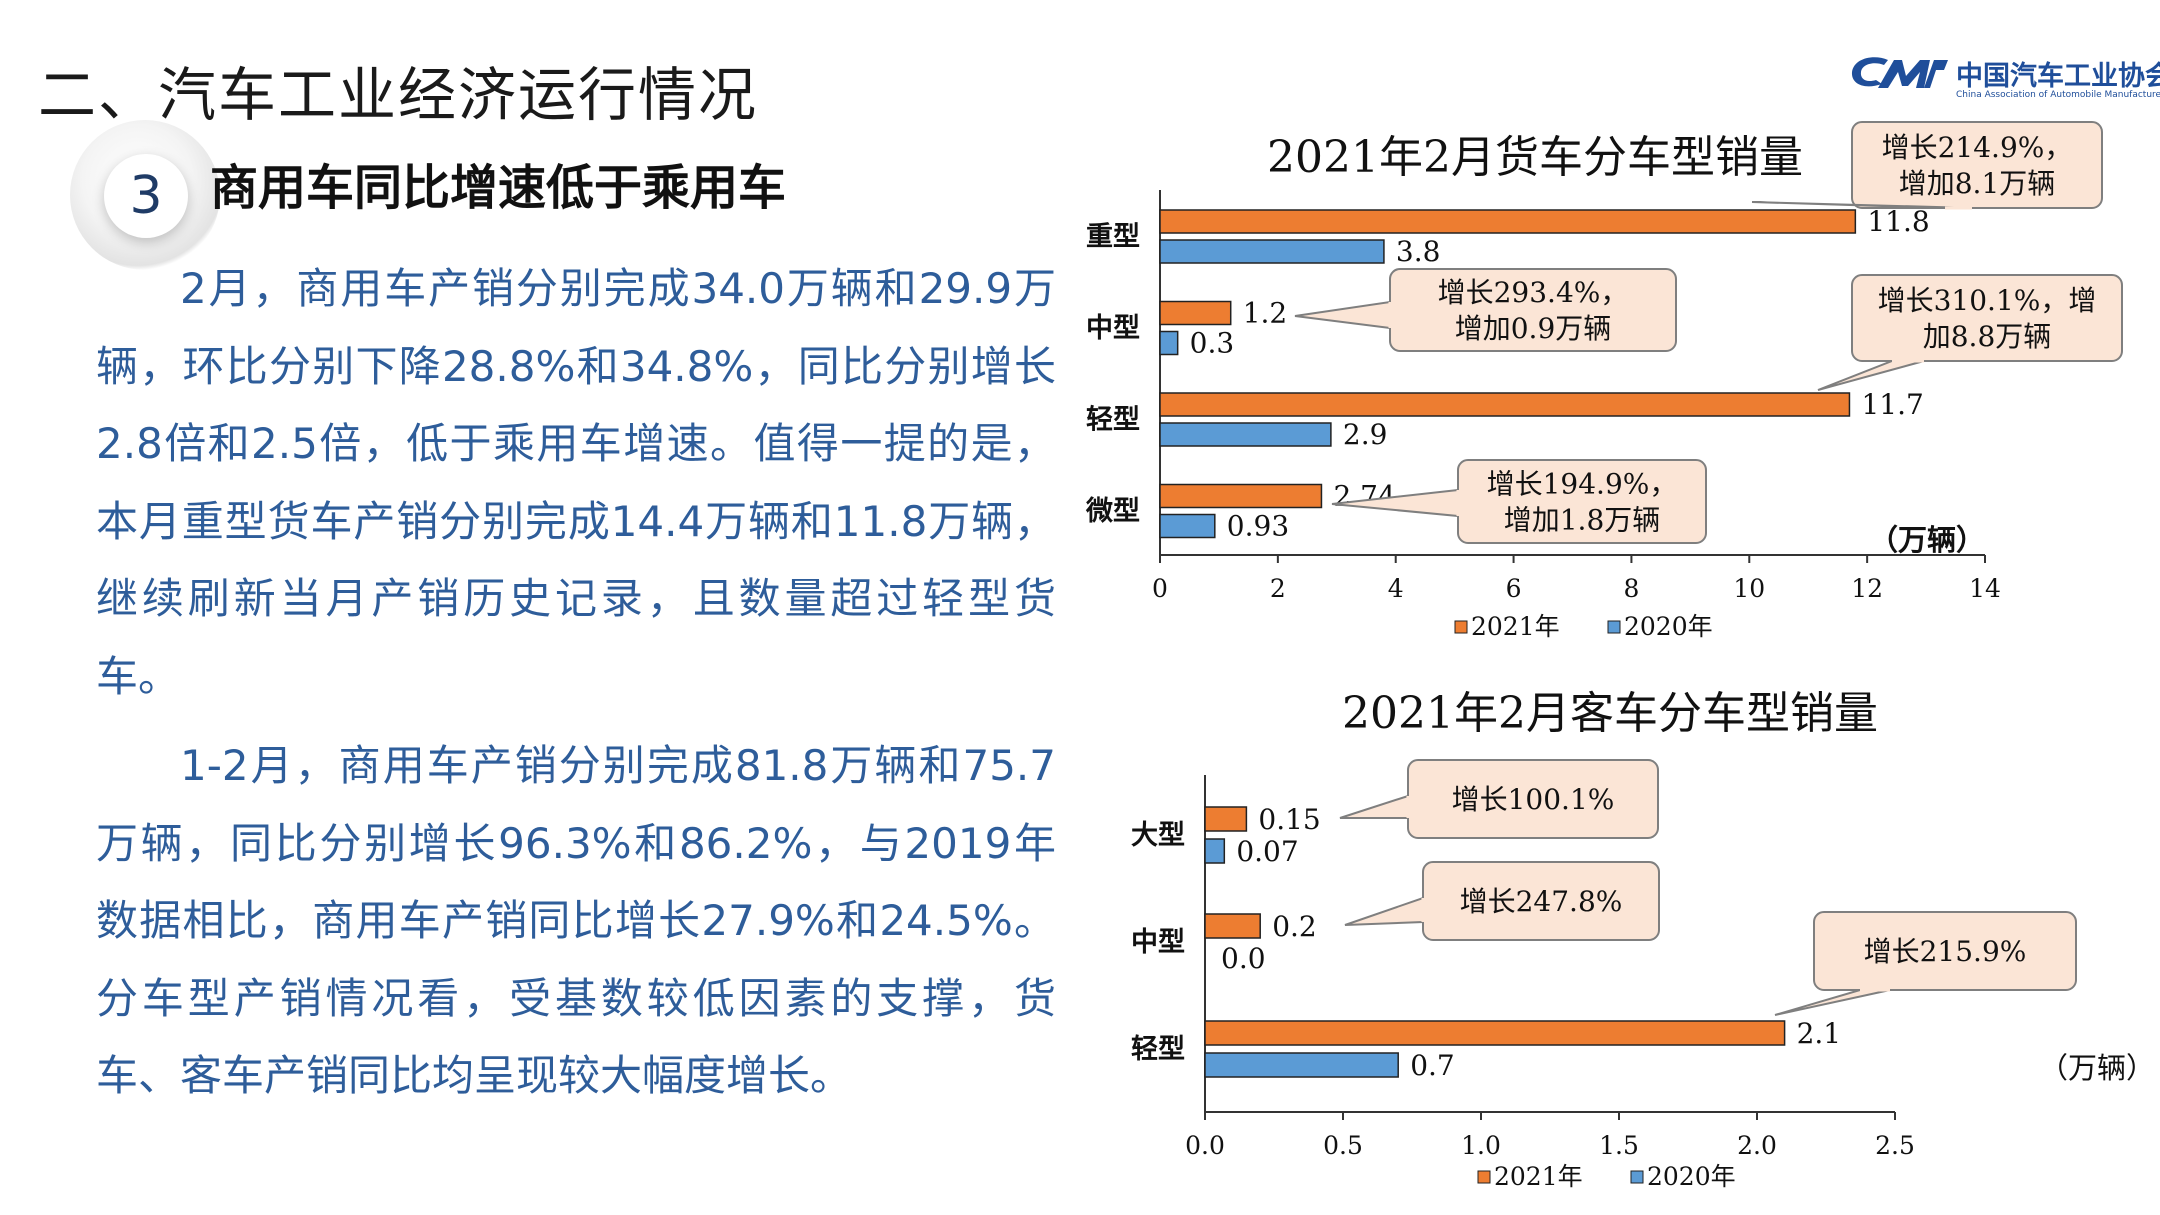 The image size is (2160, 1215). Describe the element at coordinates (1514, 588) in the screenshot. I see `x-tick-label: 6` at that location.